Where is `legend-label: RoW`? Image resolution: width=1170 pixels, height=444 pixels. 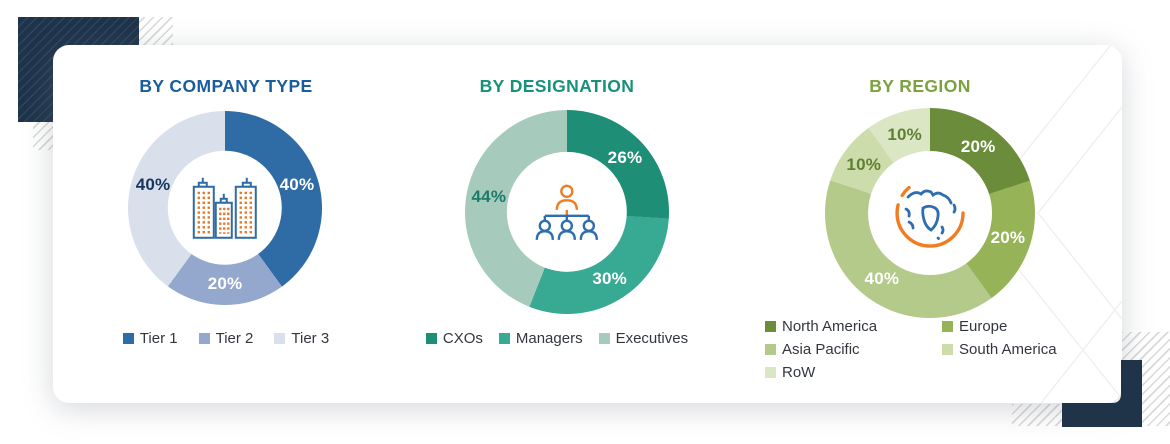 legend-label: RoW is located at coordinates (799, 372).